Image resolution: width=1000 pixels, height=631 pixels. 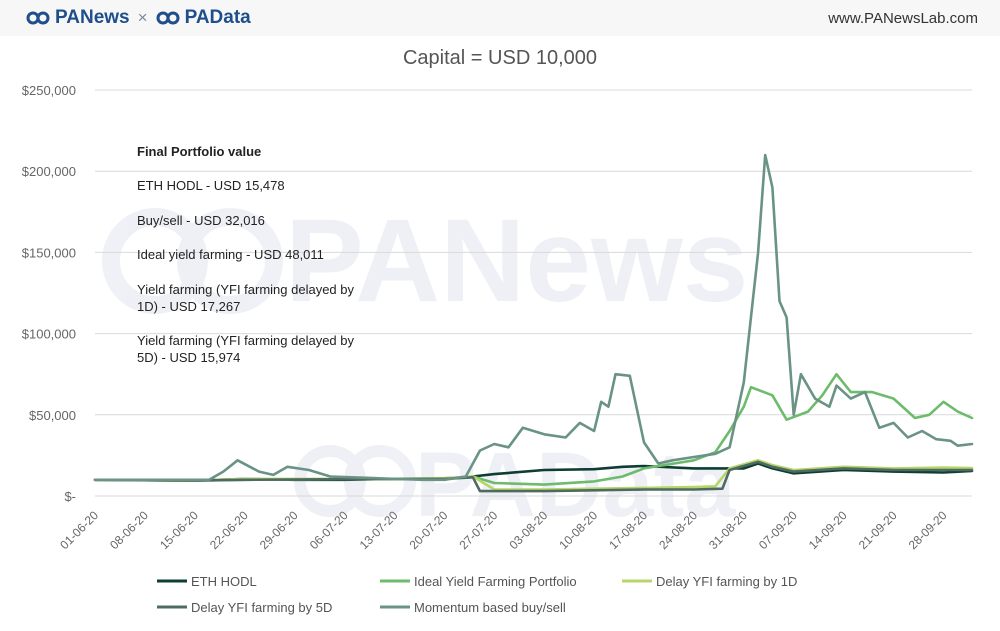 I want to click on x-tick-label: 07-09-20, so click(x=778, y=530).